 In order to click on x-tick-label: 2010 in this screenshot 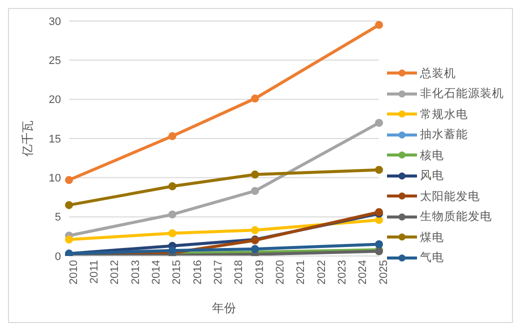, I will do `click(74, 272)`.